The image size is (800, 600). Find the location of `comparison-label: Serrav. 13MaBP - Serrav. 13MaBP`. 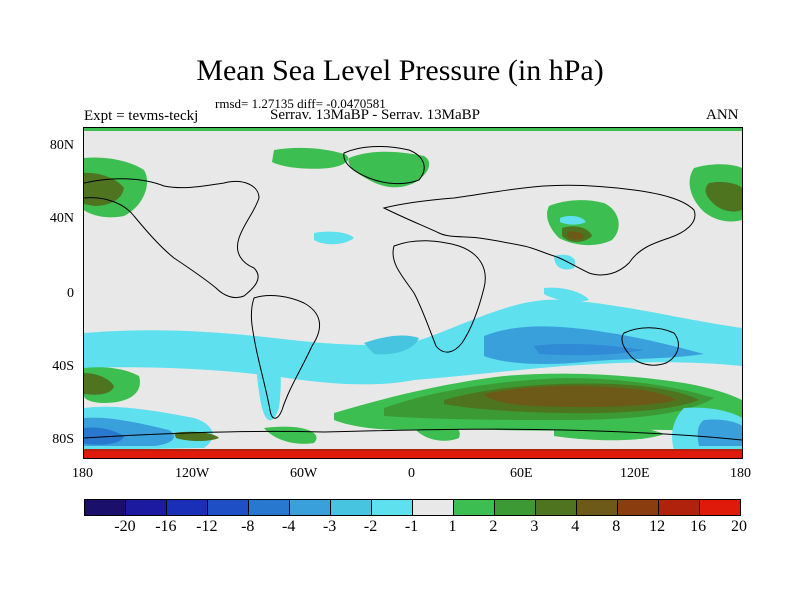

comparison-label: Serrav. 13MaBP - Serrav. 13MaBP is located at coordinates (375, 115).